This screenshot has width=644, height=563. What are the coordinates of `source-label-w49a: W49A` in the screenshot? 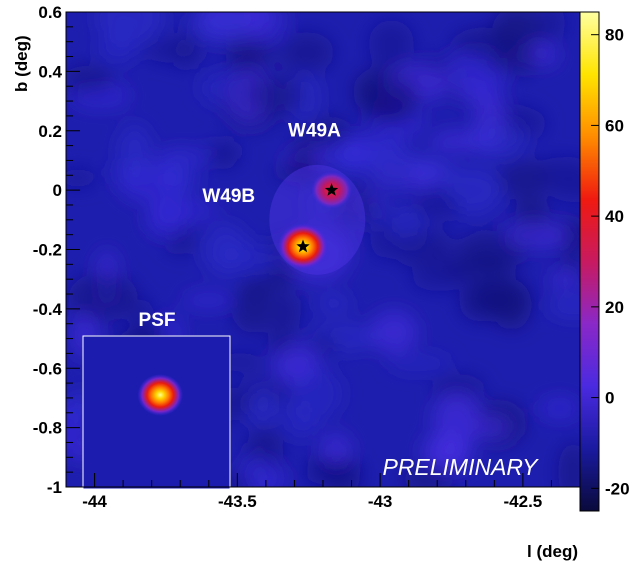 It's located at (314, 131).